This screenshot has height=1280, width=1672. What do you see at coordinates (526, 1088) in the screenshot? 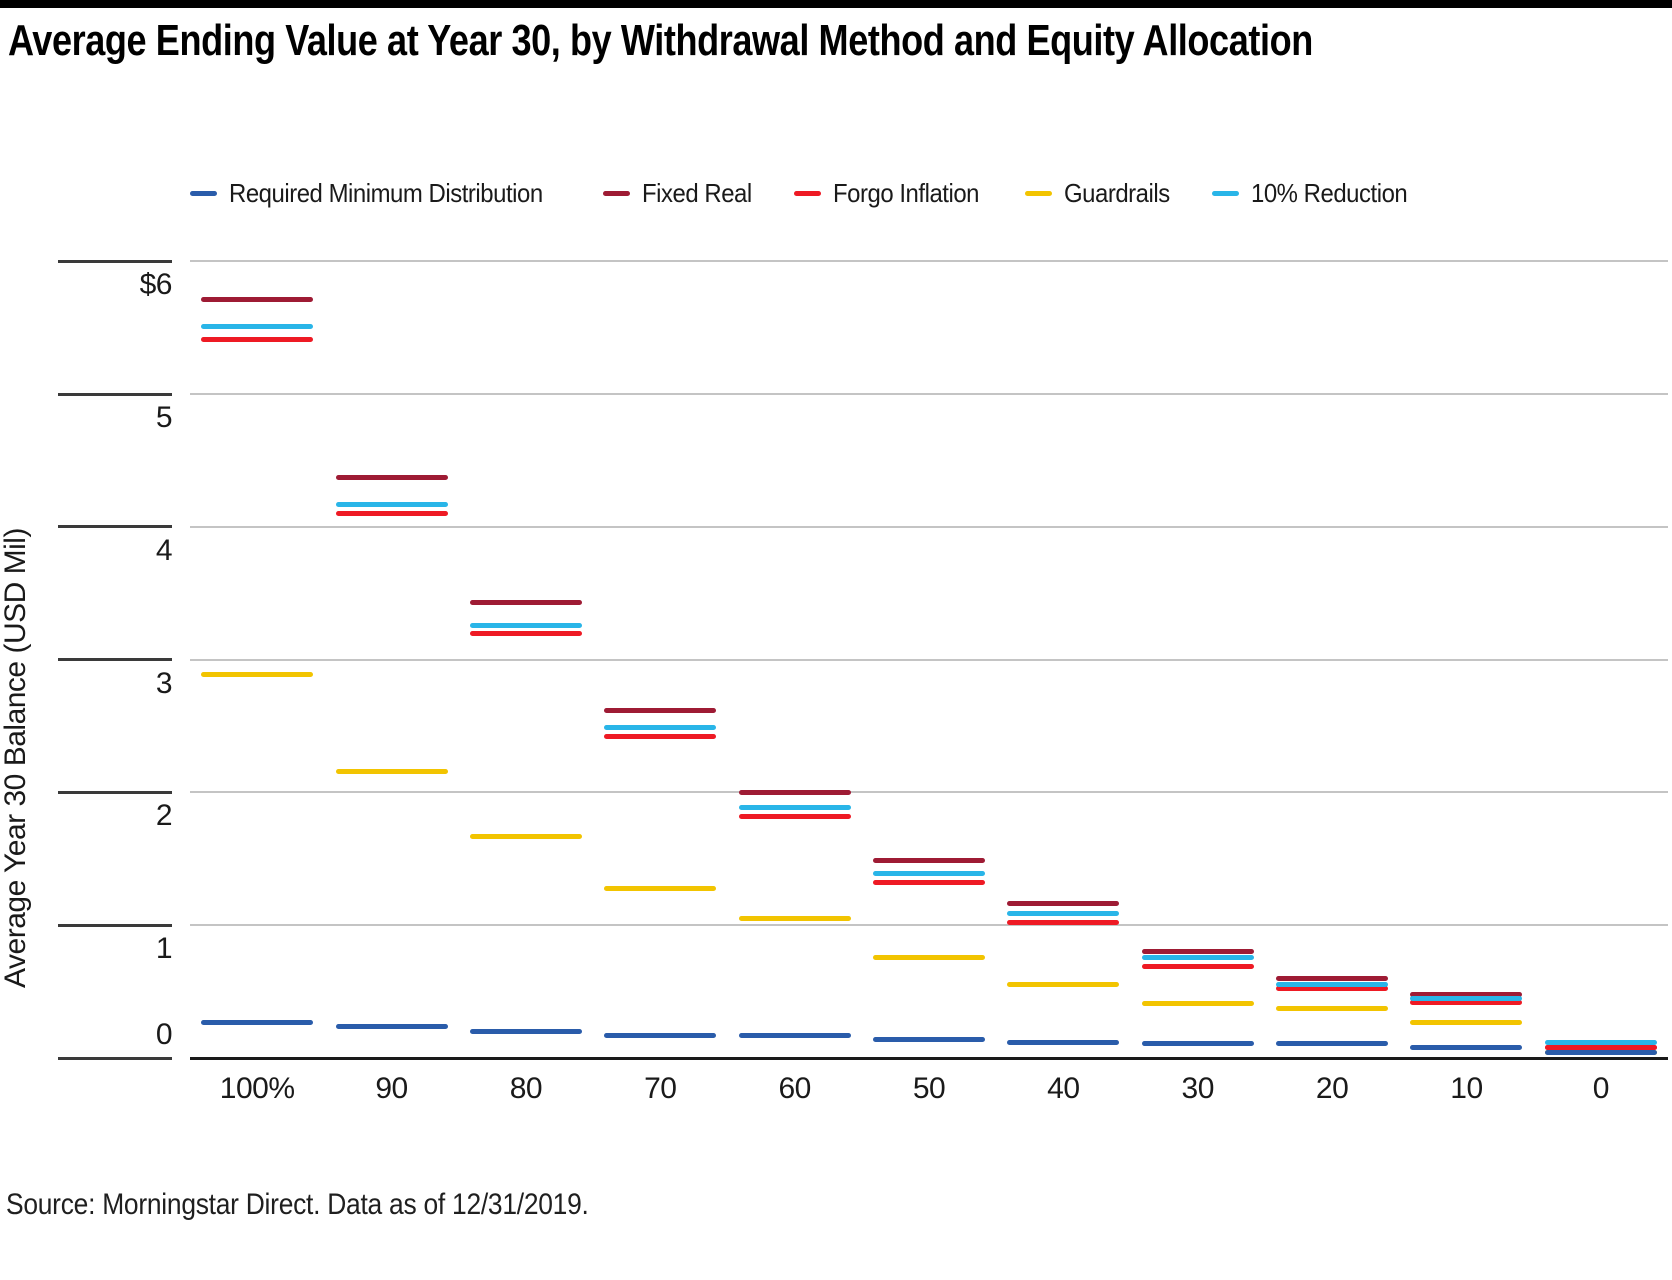
I see `x-tick-label: 80` at bounding box center [526, 1088].